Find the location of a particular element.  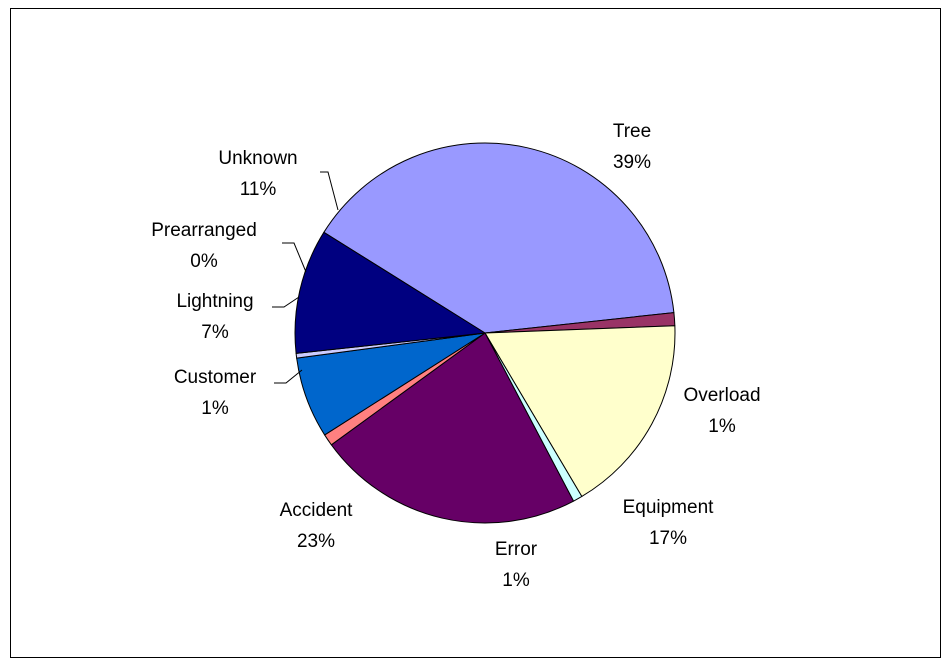

slice-category-label: Error is located at coordinates (516, 549).